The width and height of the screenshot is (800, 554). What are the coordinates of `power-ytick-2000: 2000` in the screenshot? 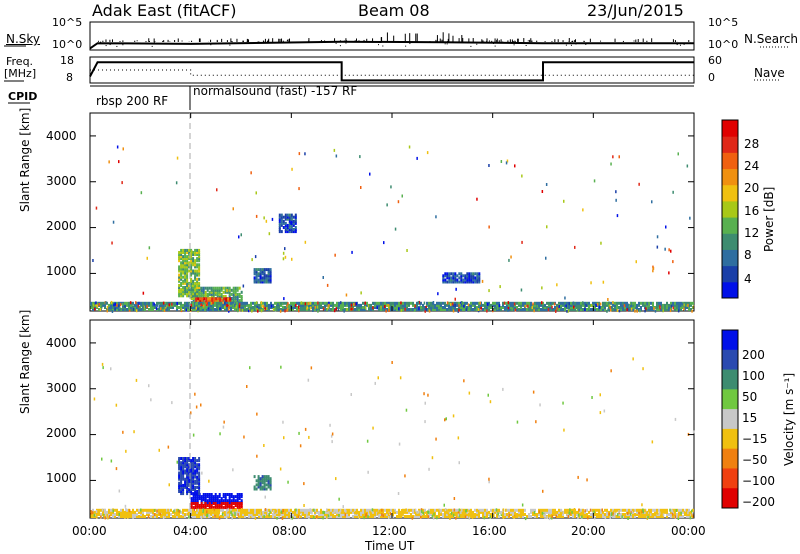 It's located at (61, 226).